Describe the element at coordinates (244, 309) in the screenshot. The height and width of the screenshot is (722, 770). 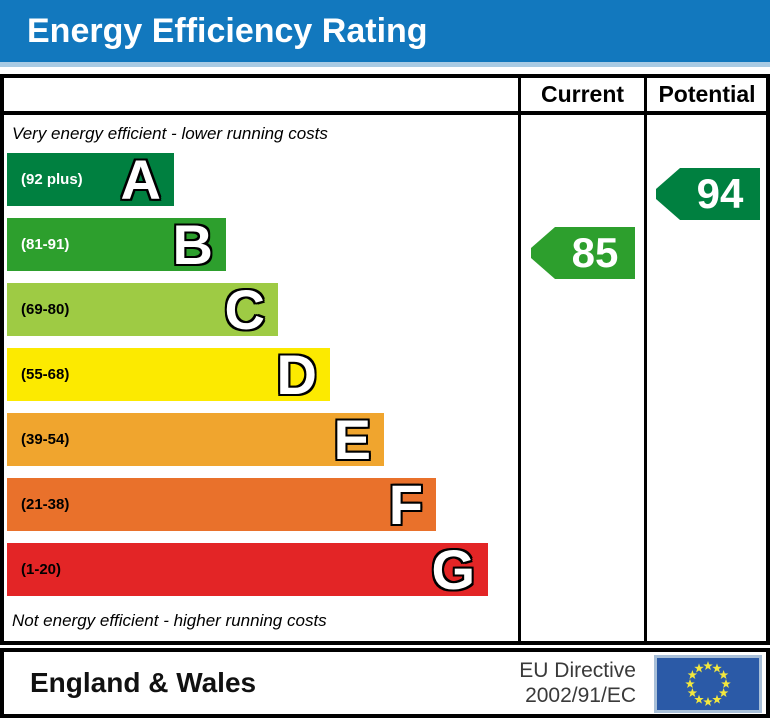
I see `band-c-letter: C` at that location.